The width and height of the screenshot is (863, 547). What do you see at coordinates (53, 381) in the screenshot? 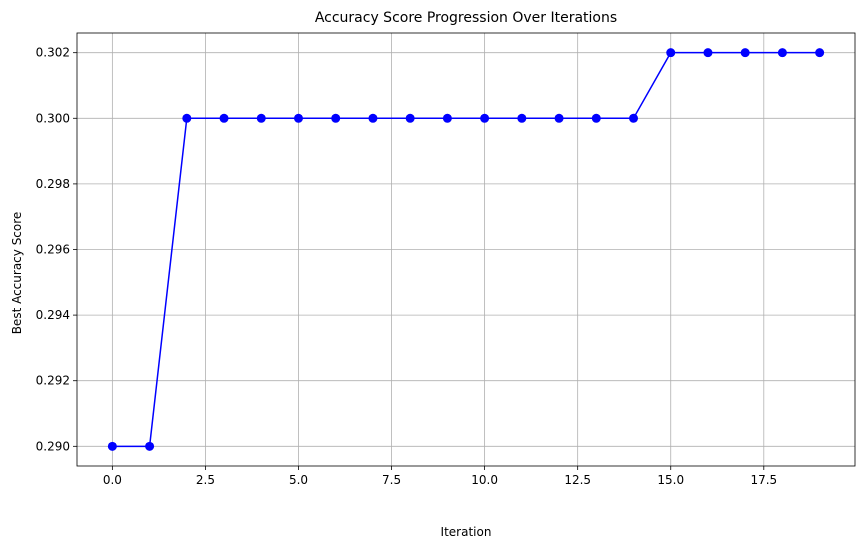
I see `y-tick-label: 0.292` at bounding box center [53, 381].